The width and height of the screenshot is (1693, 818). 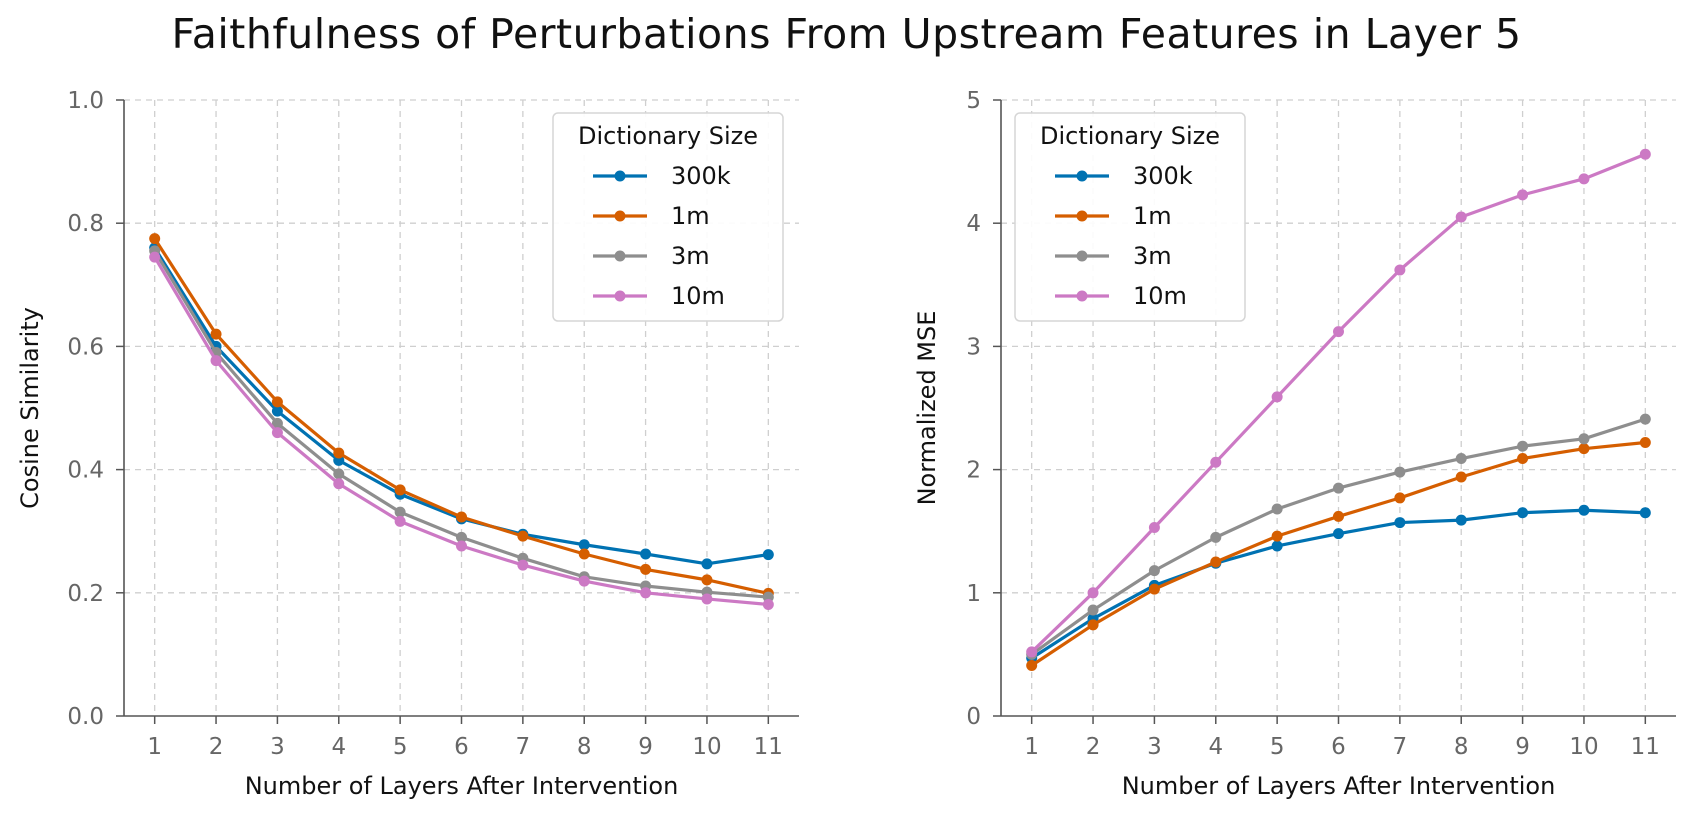 I want to click on y-tick-label: 0, so click(x=973, y=717).